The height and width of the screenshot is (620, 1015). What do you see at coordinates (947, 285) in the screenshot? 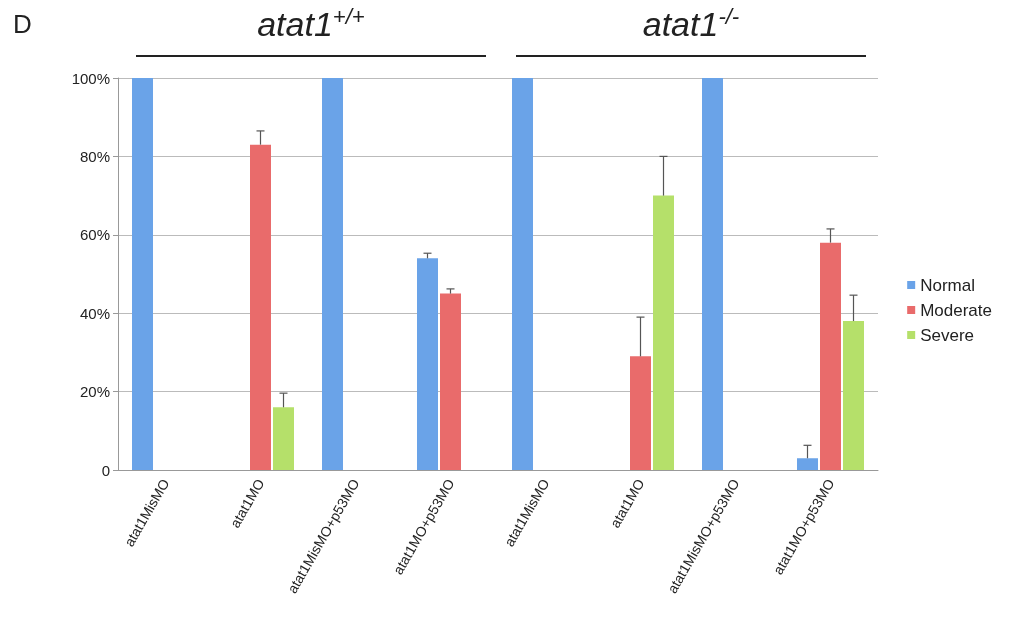
I see `legend-label: Normal` at bounding box center [947, 285].